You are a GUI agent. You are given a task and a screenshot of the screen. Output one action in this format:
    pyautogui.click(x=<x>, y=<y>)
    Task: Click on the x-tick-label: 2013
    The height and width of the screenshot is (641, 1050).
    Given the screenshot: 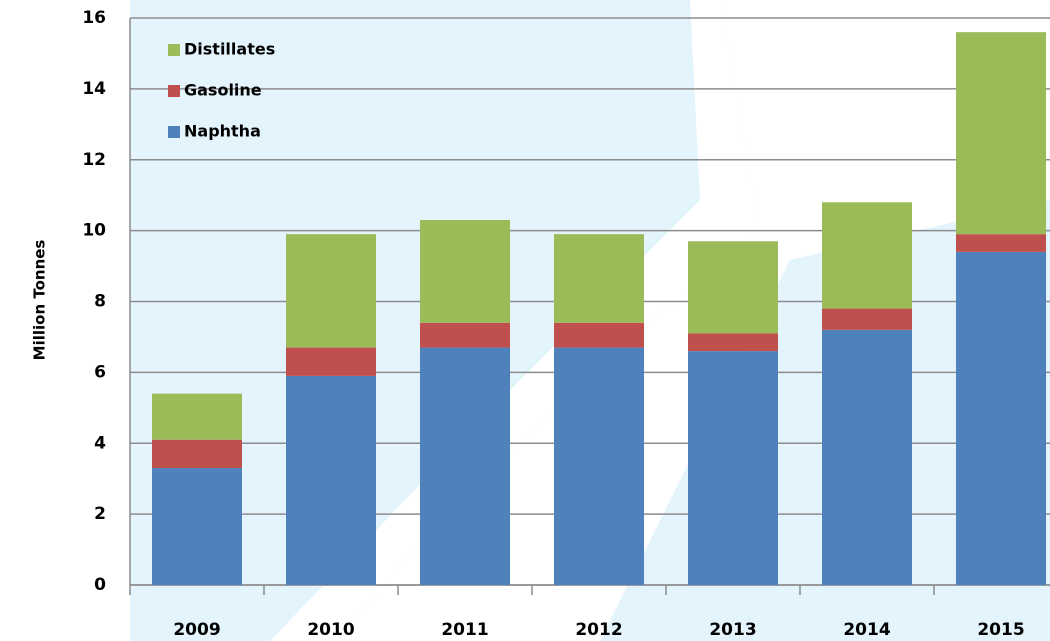 What is the action you would take?
    pyautogui.click(x=732, y=630)
    